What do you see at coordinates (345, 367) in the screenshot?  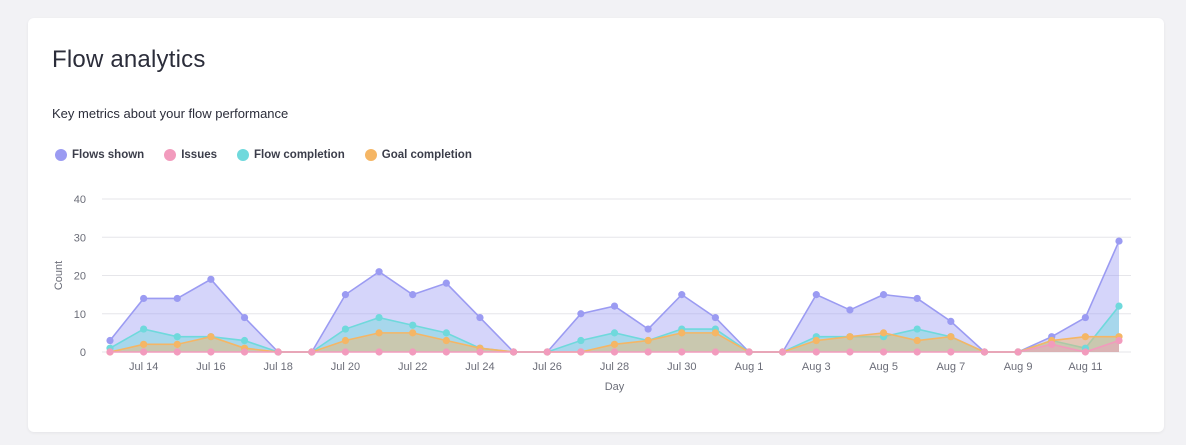 I see `x-tick-label: Jul 20` at bounding box center [345, 367].